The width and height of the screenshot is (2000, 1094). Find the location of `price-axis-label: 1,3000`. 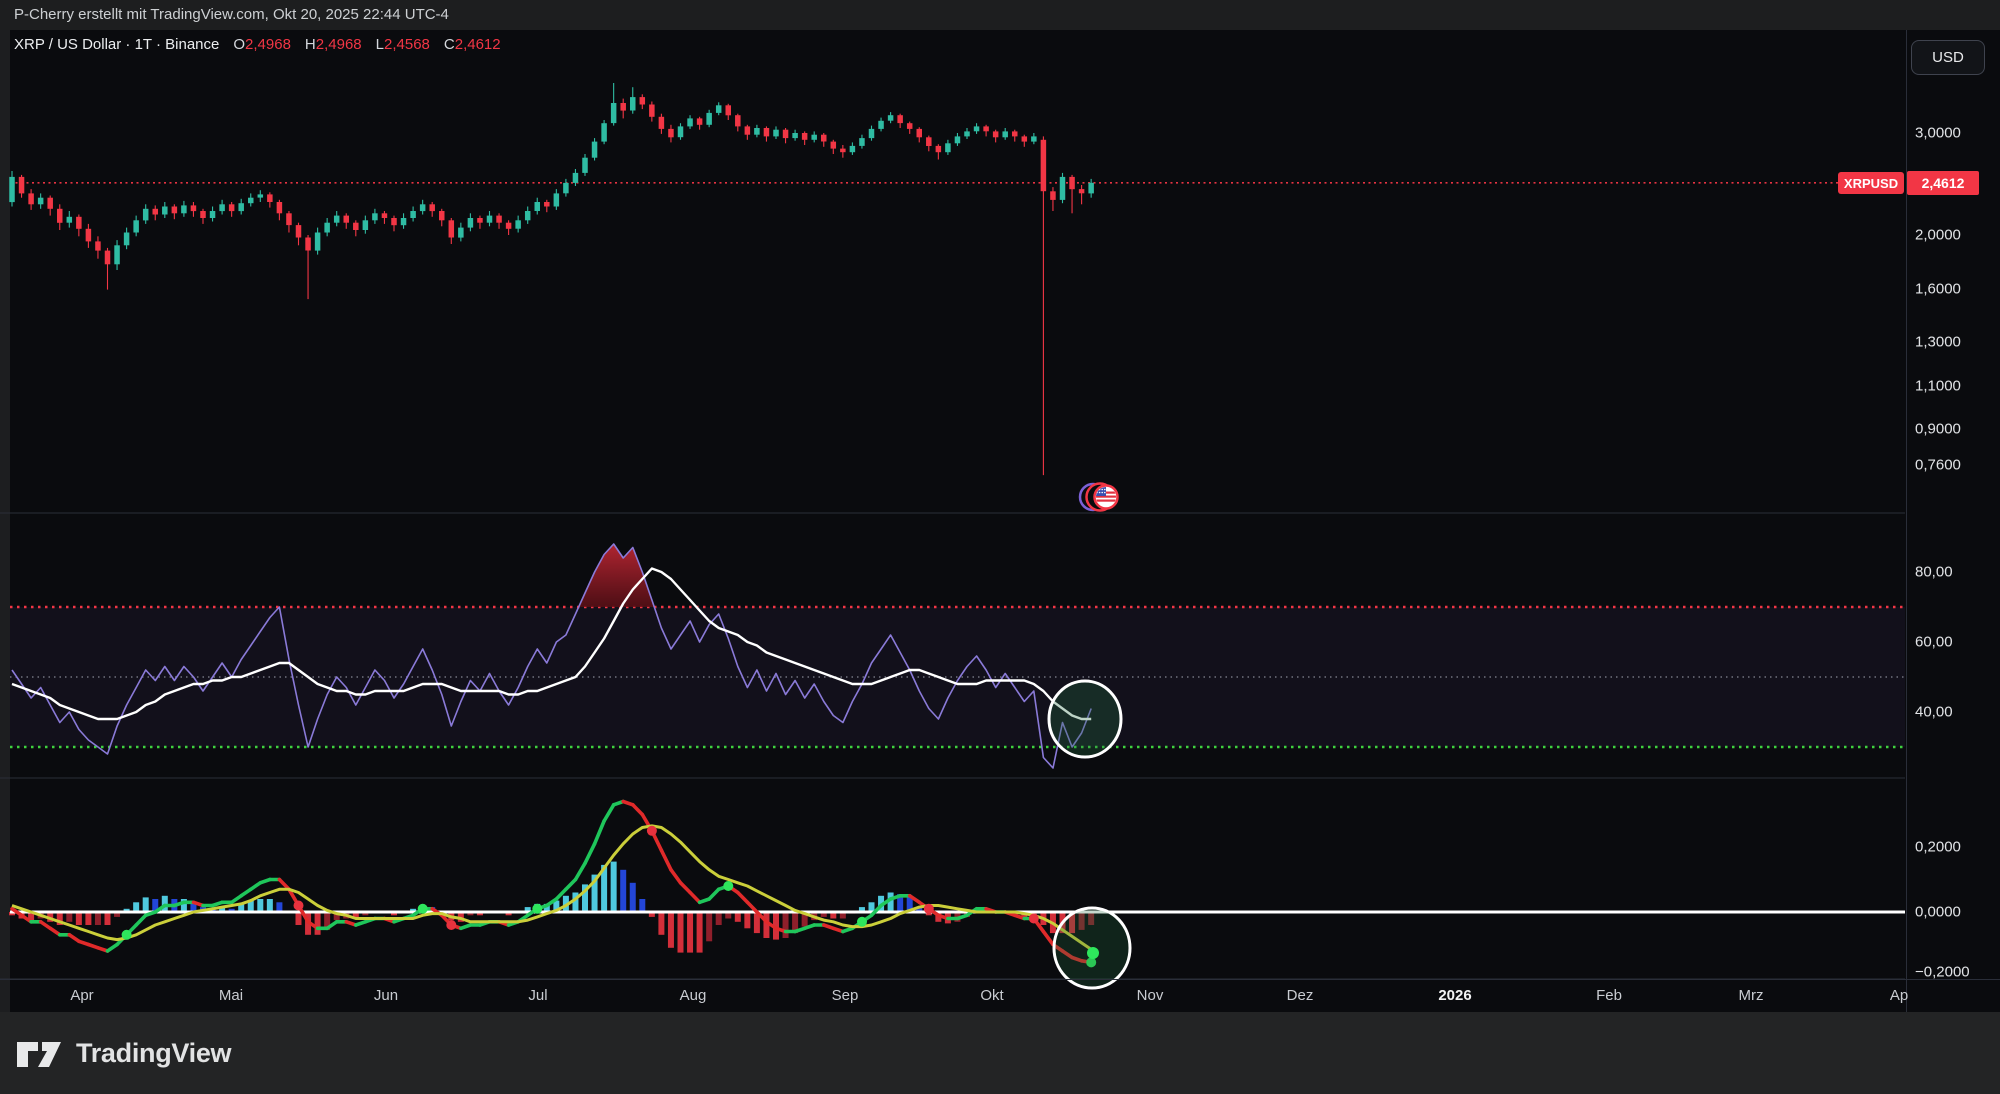

price-axis-label: 1,3000 is located at coordinates (1938, 342).